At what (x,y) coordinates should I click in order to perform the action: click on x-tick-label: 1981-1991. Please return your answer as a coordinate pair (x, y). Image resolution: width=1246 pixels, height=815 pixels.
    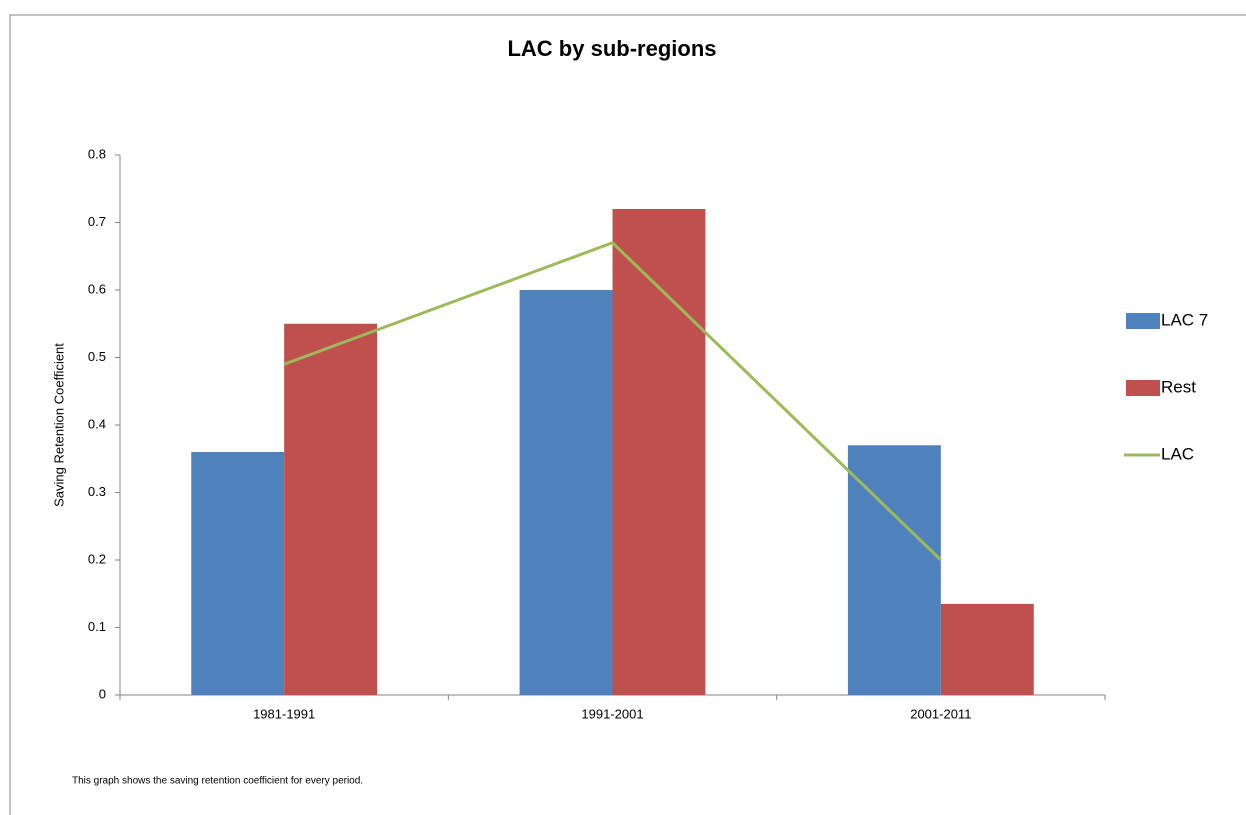
    Looking at the image, I should click on (284, 713).